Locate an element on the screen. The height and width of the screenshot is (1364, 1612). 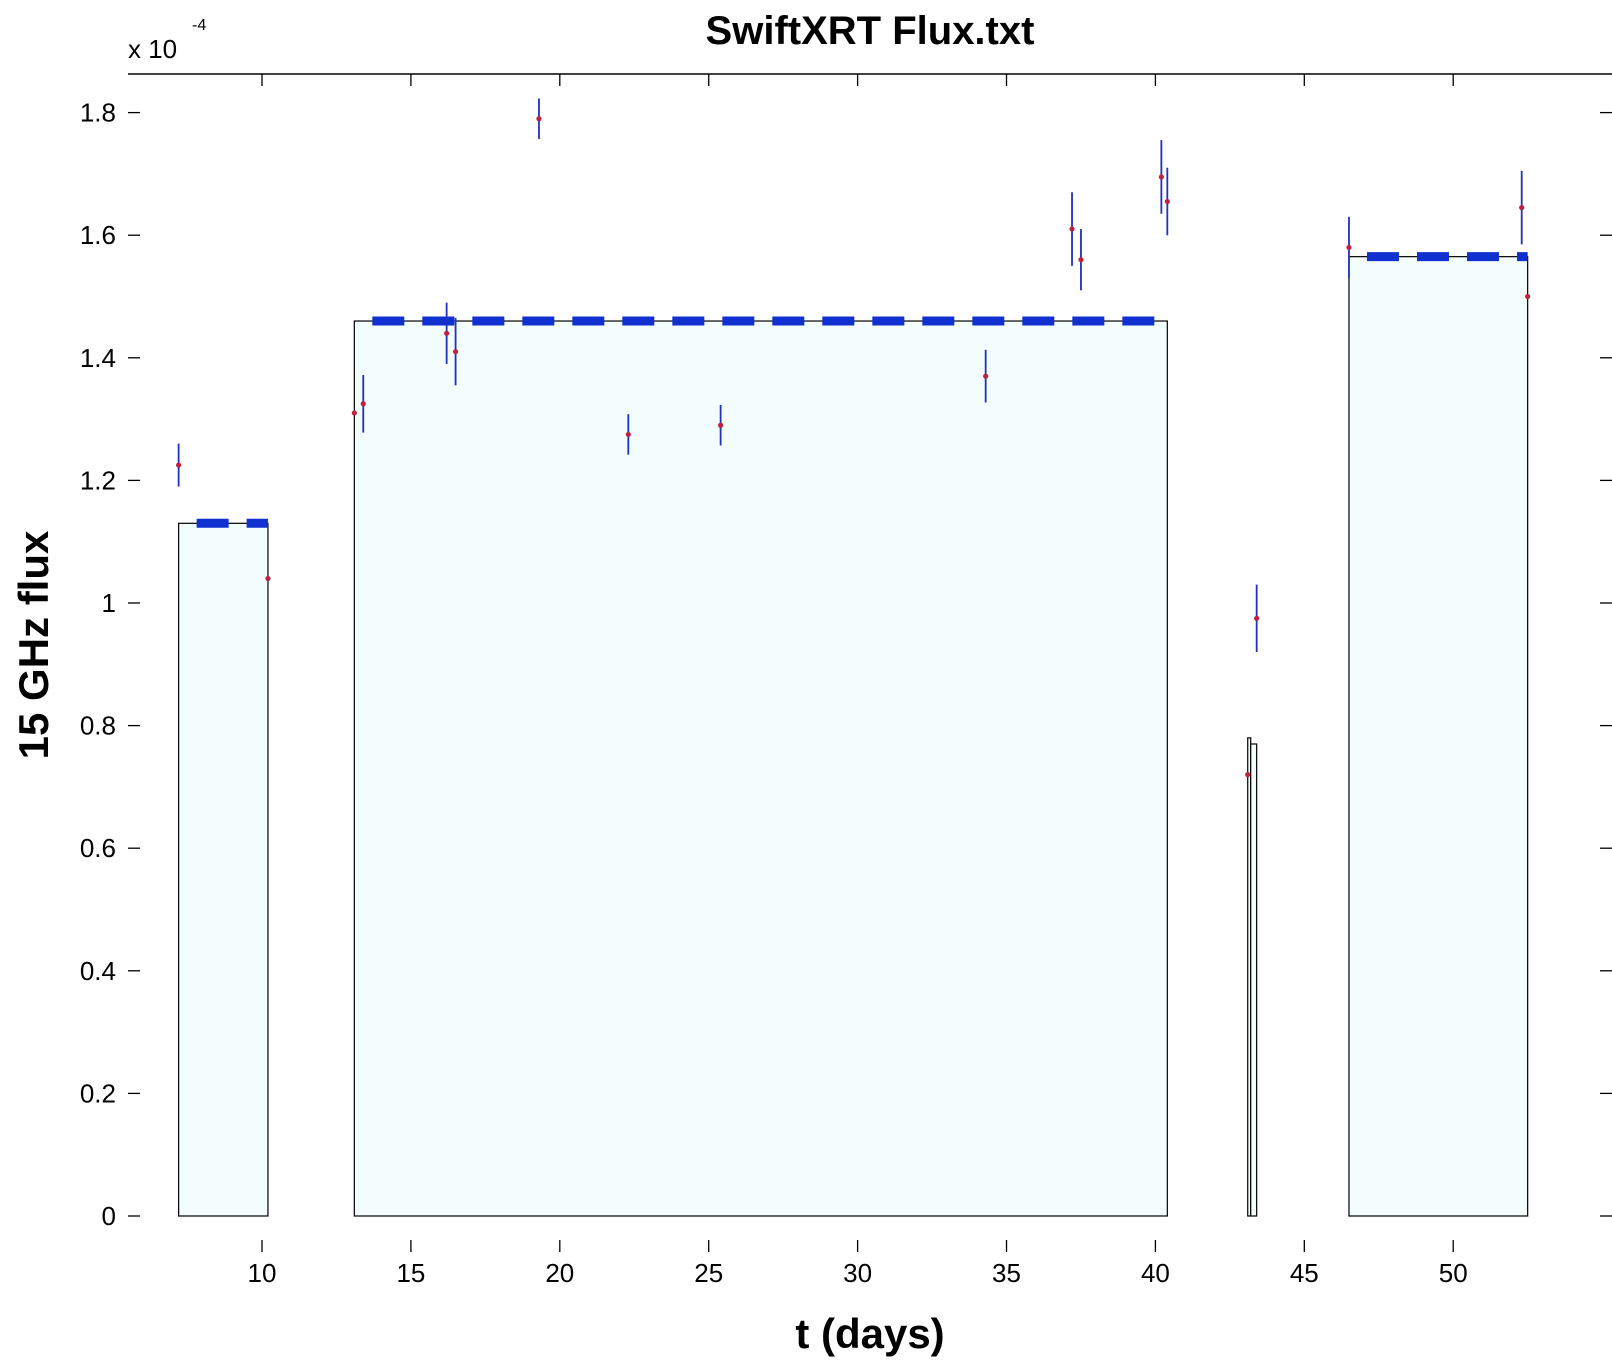
x-tick-label-6: 40 is located at coordinates (1155, 1273).